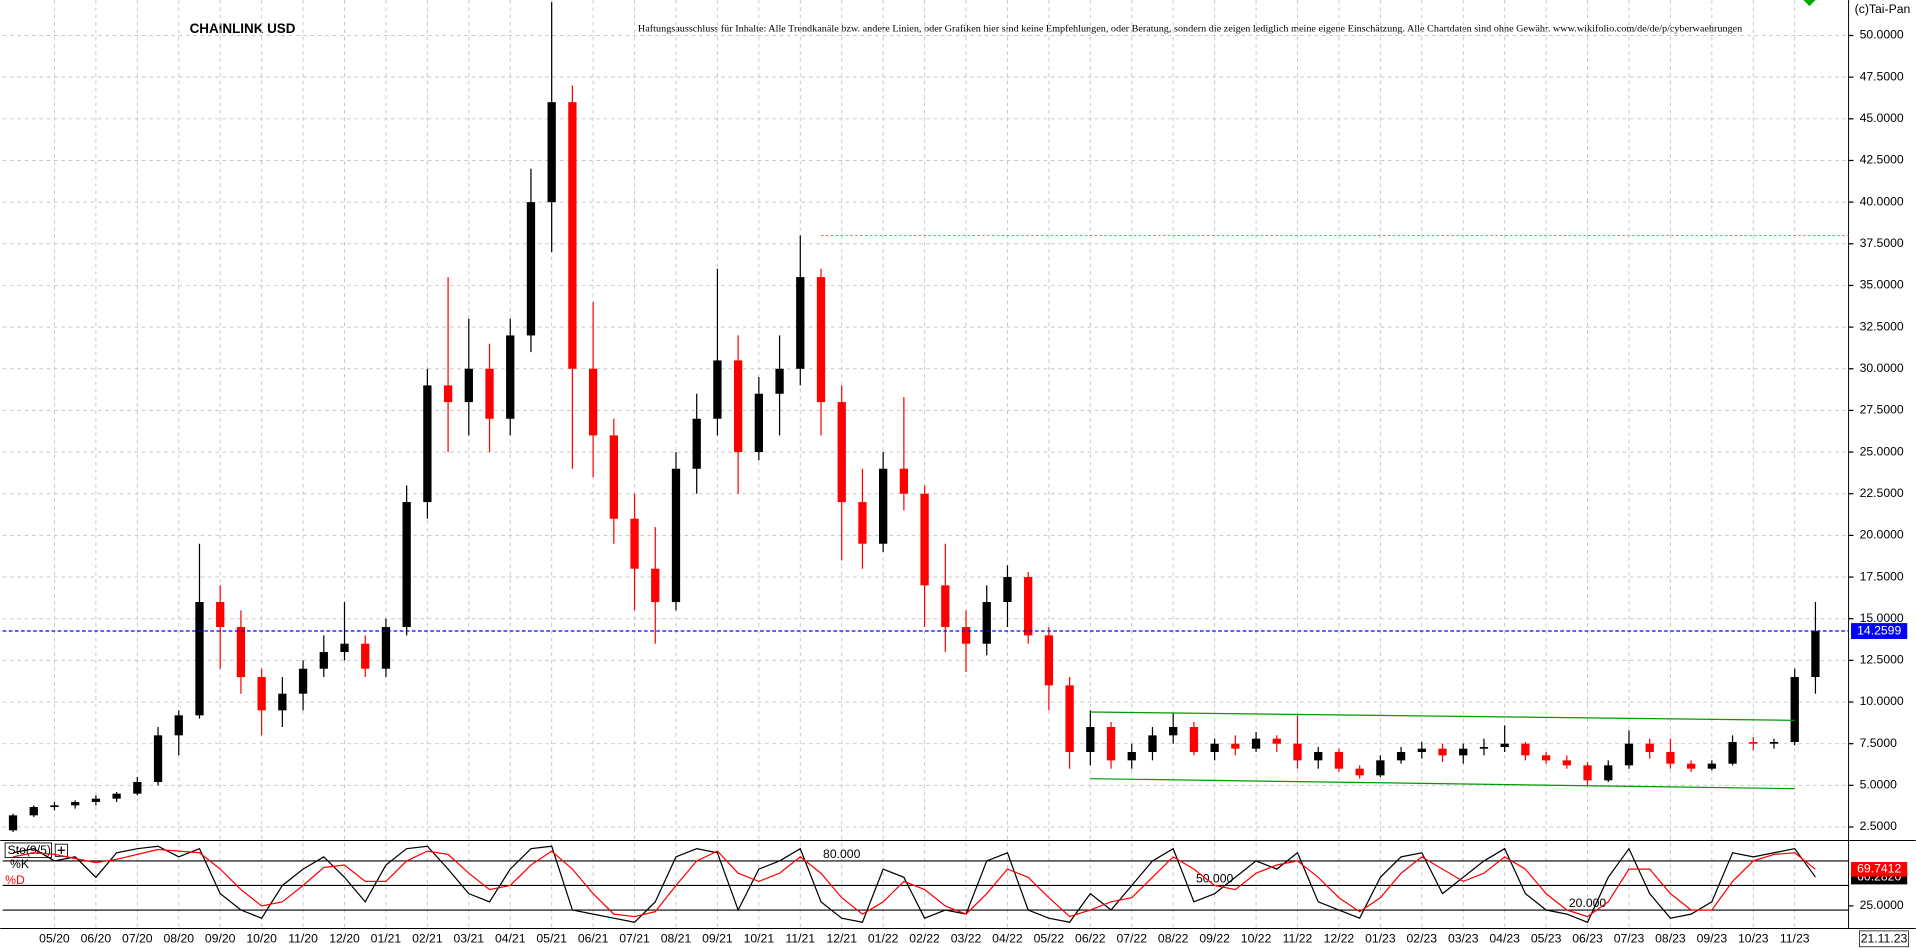 Image resolution: width=1916 pixels, height=948 pixels. What do you see at coordinates (924, 939) in the screenshot?
I see `x-tick-label: 02/22` at bounding box center [924, 939].